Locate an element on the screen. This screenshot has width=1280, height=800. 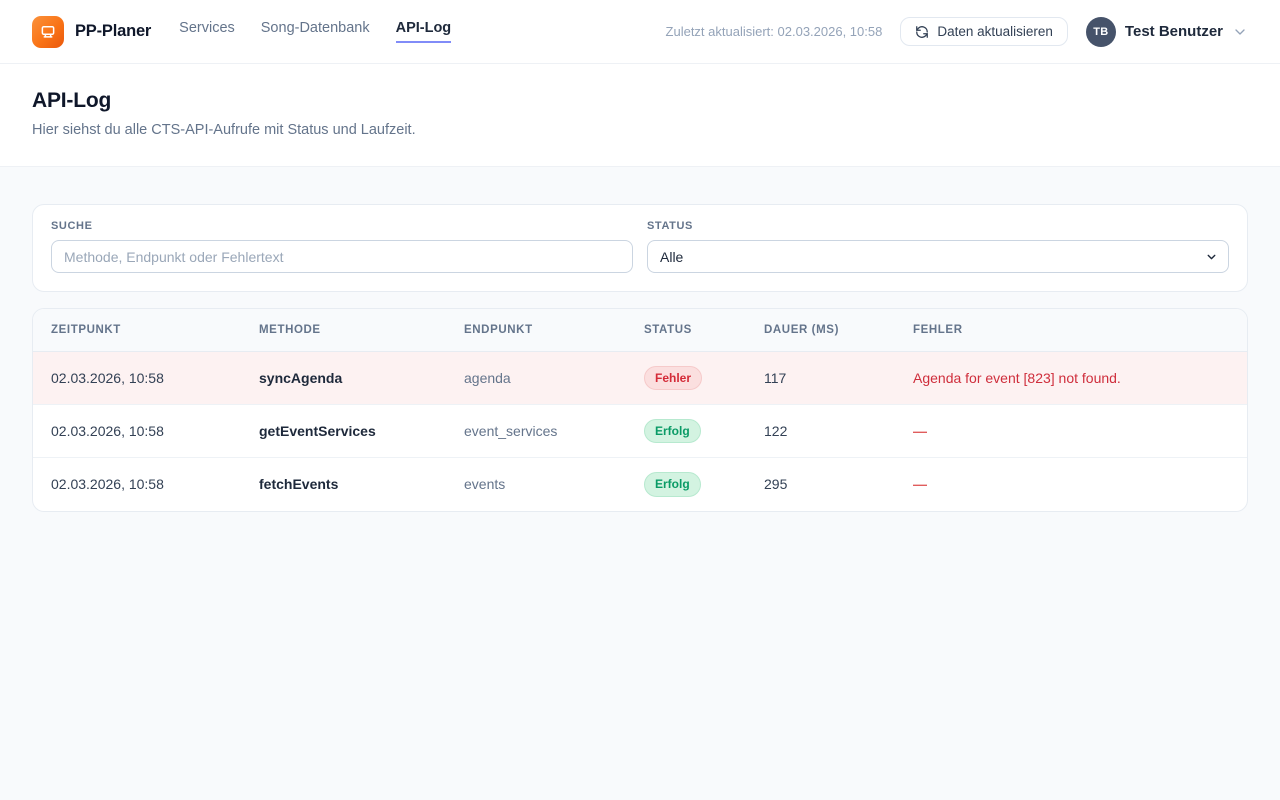
app-logo is located at coordinates (48, 31).